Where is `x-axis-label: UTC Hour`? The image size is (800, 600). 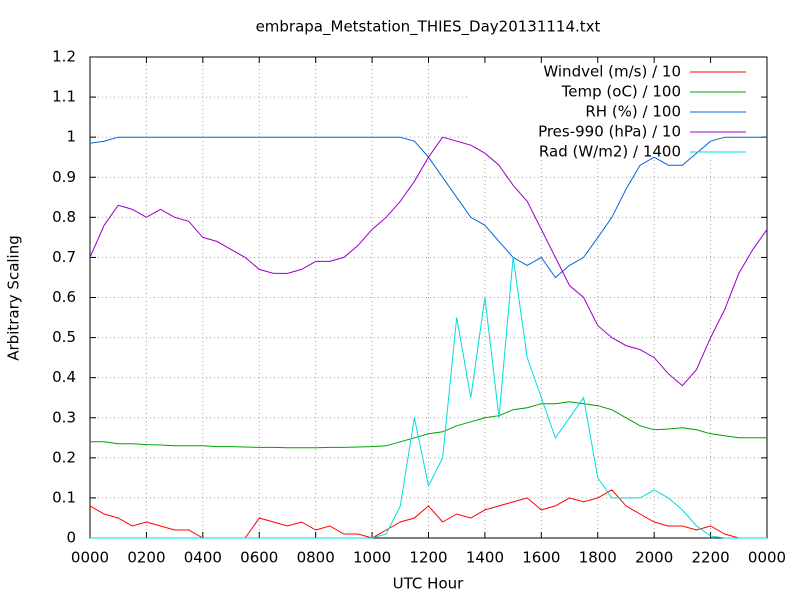
x-axis-label: UTC Hour is located at coordinates (428, 584).